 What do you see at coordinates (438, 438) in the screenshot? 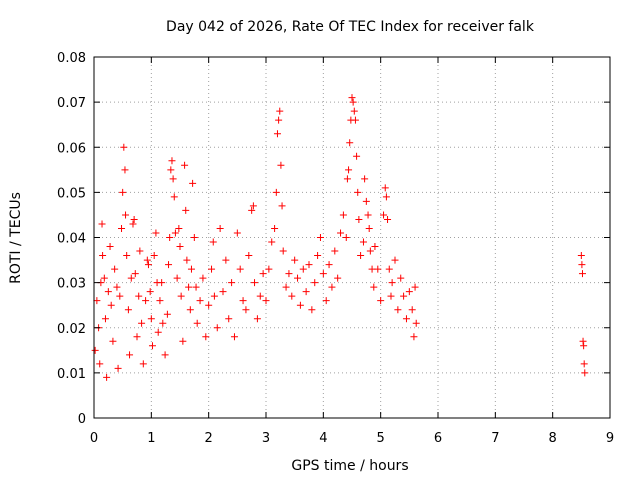
I see `x-tick-label: 6` at bounding box center [438, 438].